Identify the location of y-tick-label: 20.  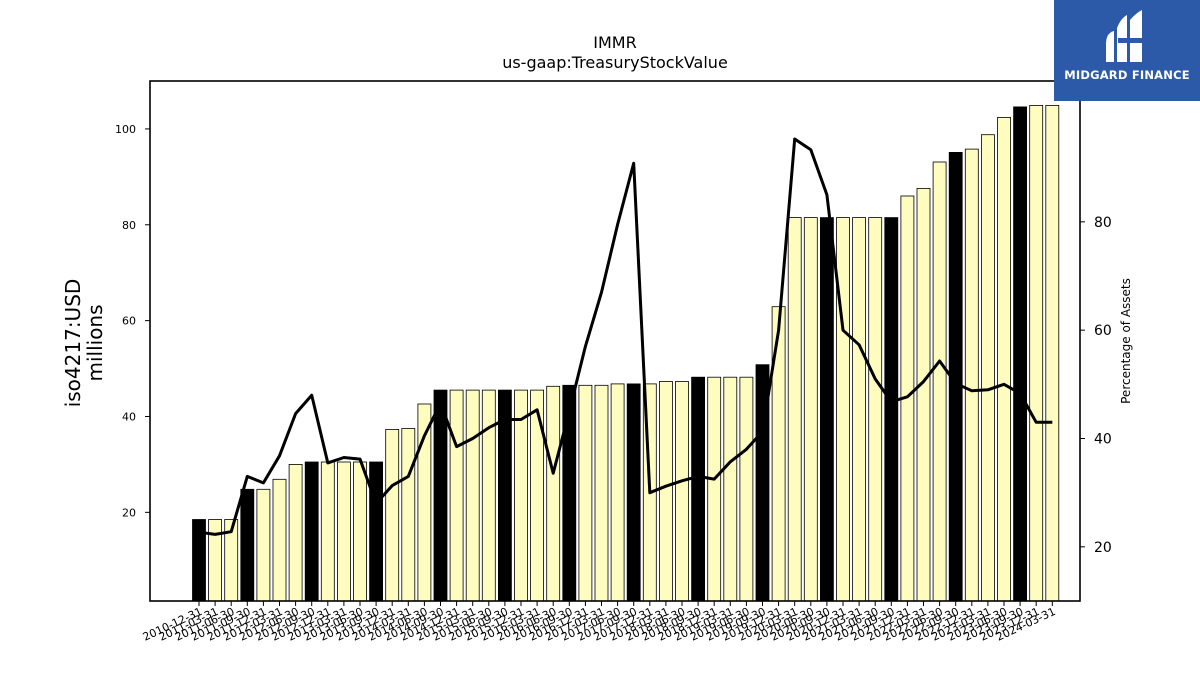
(129, 512).